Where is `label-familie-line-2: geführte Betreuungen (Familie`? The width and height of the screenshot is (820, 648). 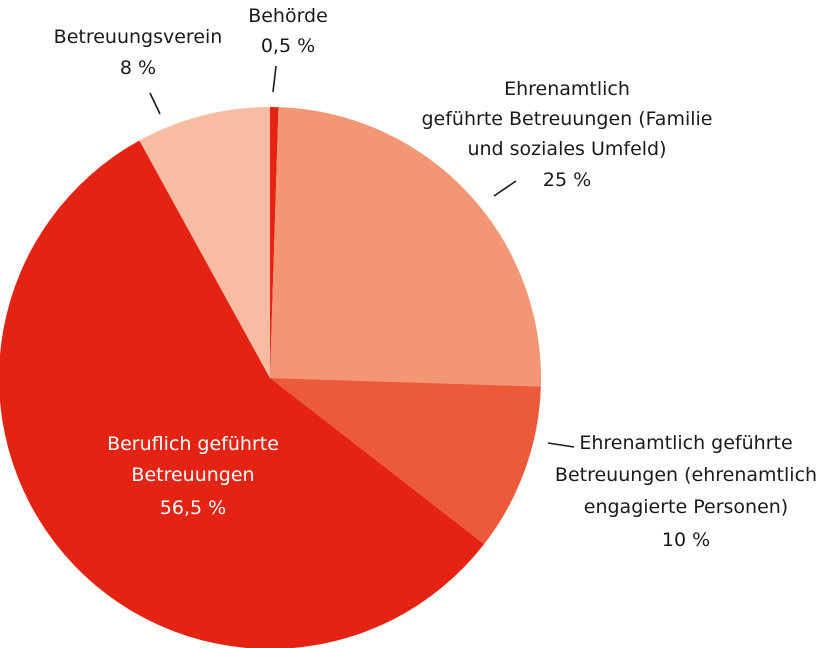
label-familie-line-2: geführte Betreuungen (Familie is located at coordinates (566, 119).